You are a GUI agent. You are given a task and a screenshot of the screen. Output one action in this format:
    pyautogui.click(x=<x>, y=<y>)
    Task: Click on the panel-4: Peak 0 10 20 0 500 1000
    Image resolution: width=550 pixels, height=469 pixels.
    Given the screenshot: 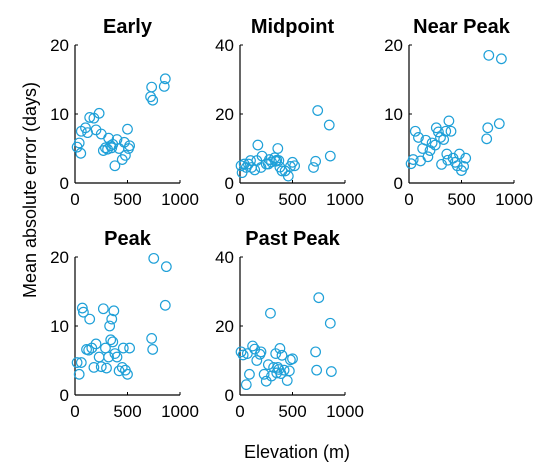 What is the action you would take?
    pyautogui.click(x=124, y=324)
    